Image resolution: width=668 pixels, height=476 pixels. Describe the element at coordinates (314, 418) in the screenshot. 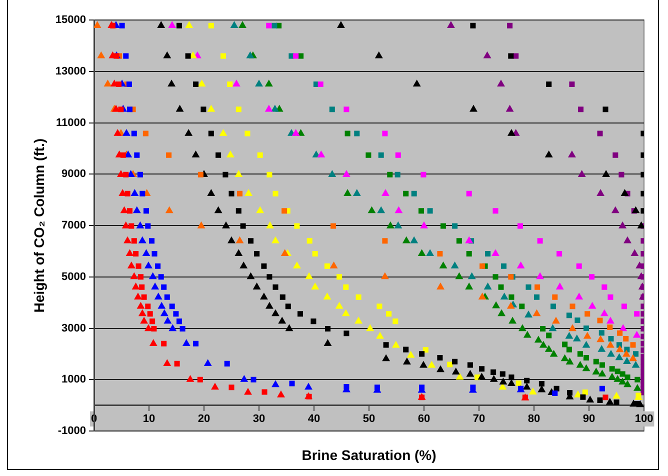

I see `x-tick-label: 40` at that location.